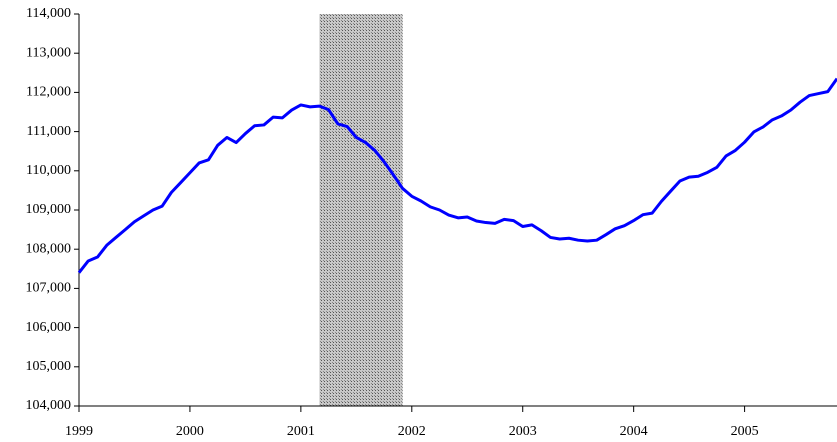 The height and width of the screenshot is (442, 837). Describe the element at coordinates (49, 405) in the screenshot. I see `y-tick-label: 104,000` at that location.